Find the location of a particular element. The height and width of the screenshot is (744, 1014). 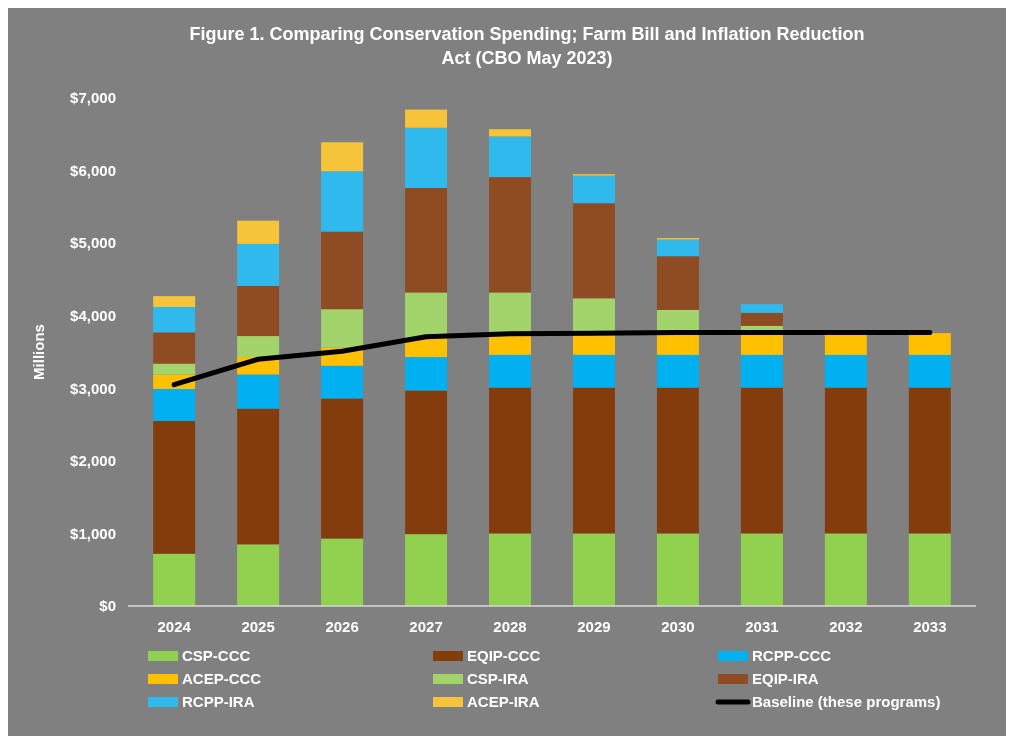

legend-label: RCPP-CCC is located at coordinates (792, 656).